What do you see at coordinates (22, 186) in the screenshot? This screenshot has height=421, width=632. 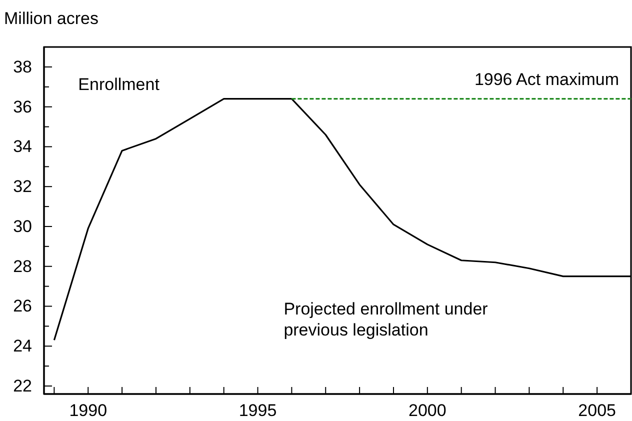 I see `y-tick-label: 32` at bounding box center [22, 186].